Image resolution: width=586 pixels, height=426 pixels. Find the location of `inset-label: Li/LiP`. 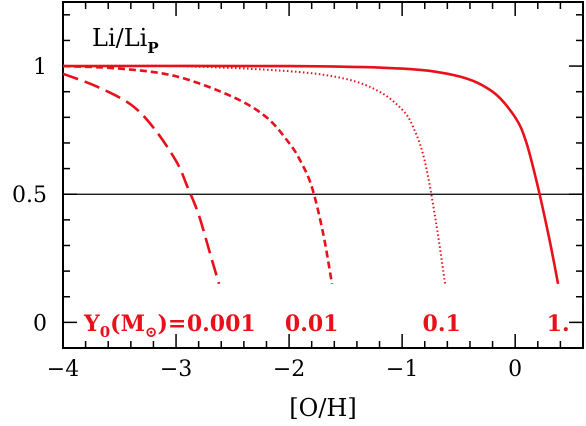

inset-label: Li/LiP is located at coordinates (125, 40).